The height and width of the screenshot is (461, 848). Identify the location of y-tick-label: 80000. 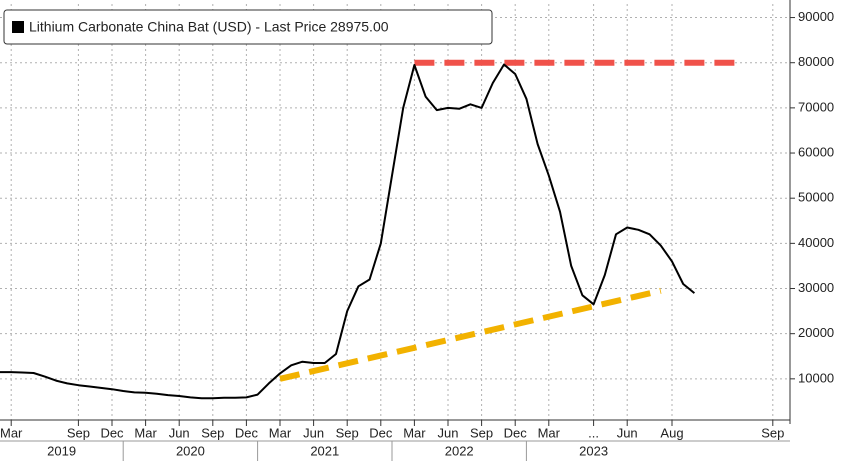
(816, 61).